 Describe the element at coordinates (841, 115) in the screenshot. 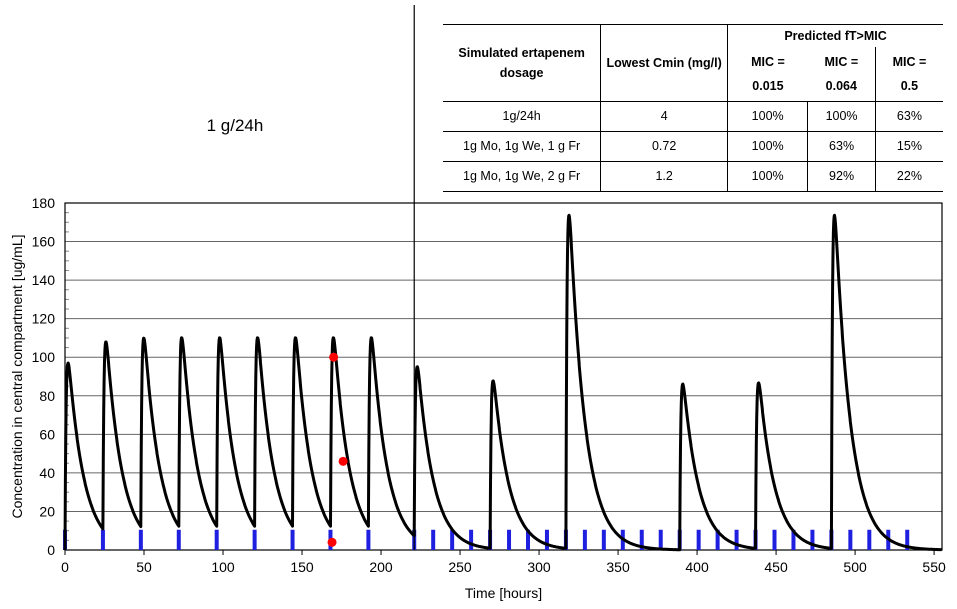

I see `row-mic2: 100%` at that location.